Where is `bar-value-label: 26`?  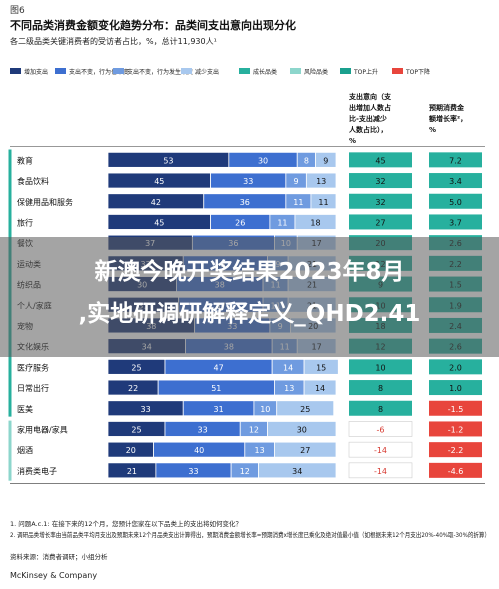
bar-value-label: 26 is located at coordinates (240, 222).